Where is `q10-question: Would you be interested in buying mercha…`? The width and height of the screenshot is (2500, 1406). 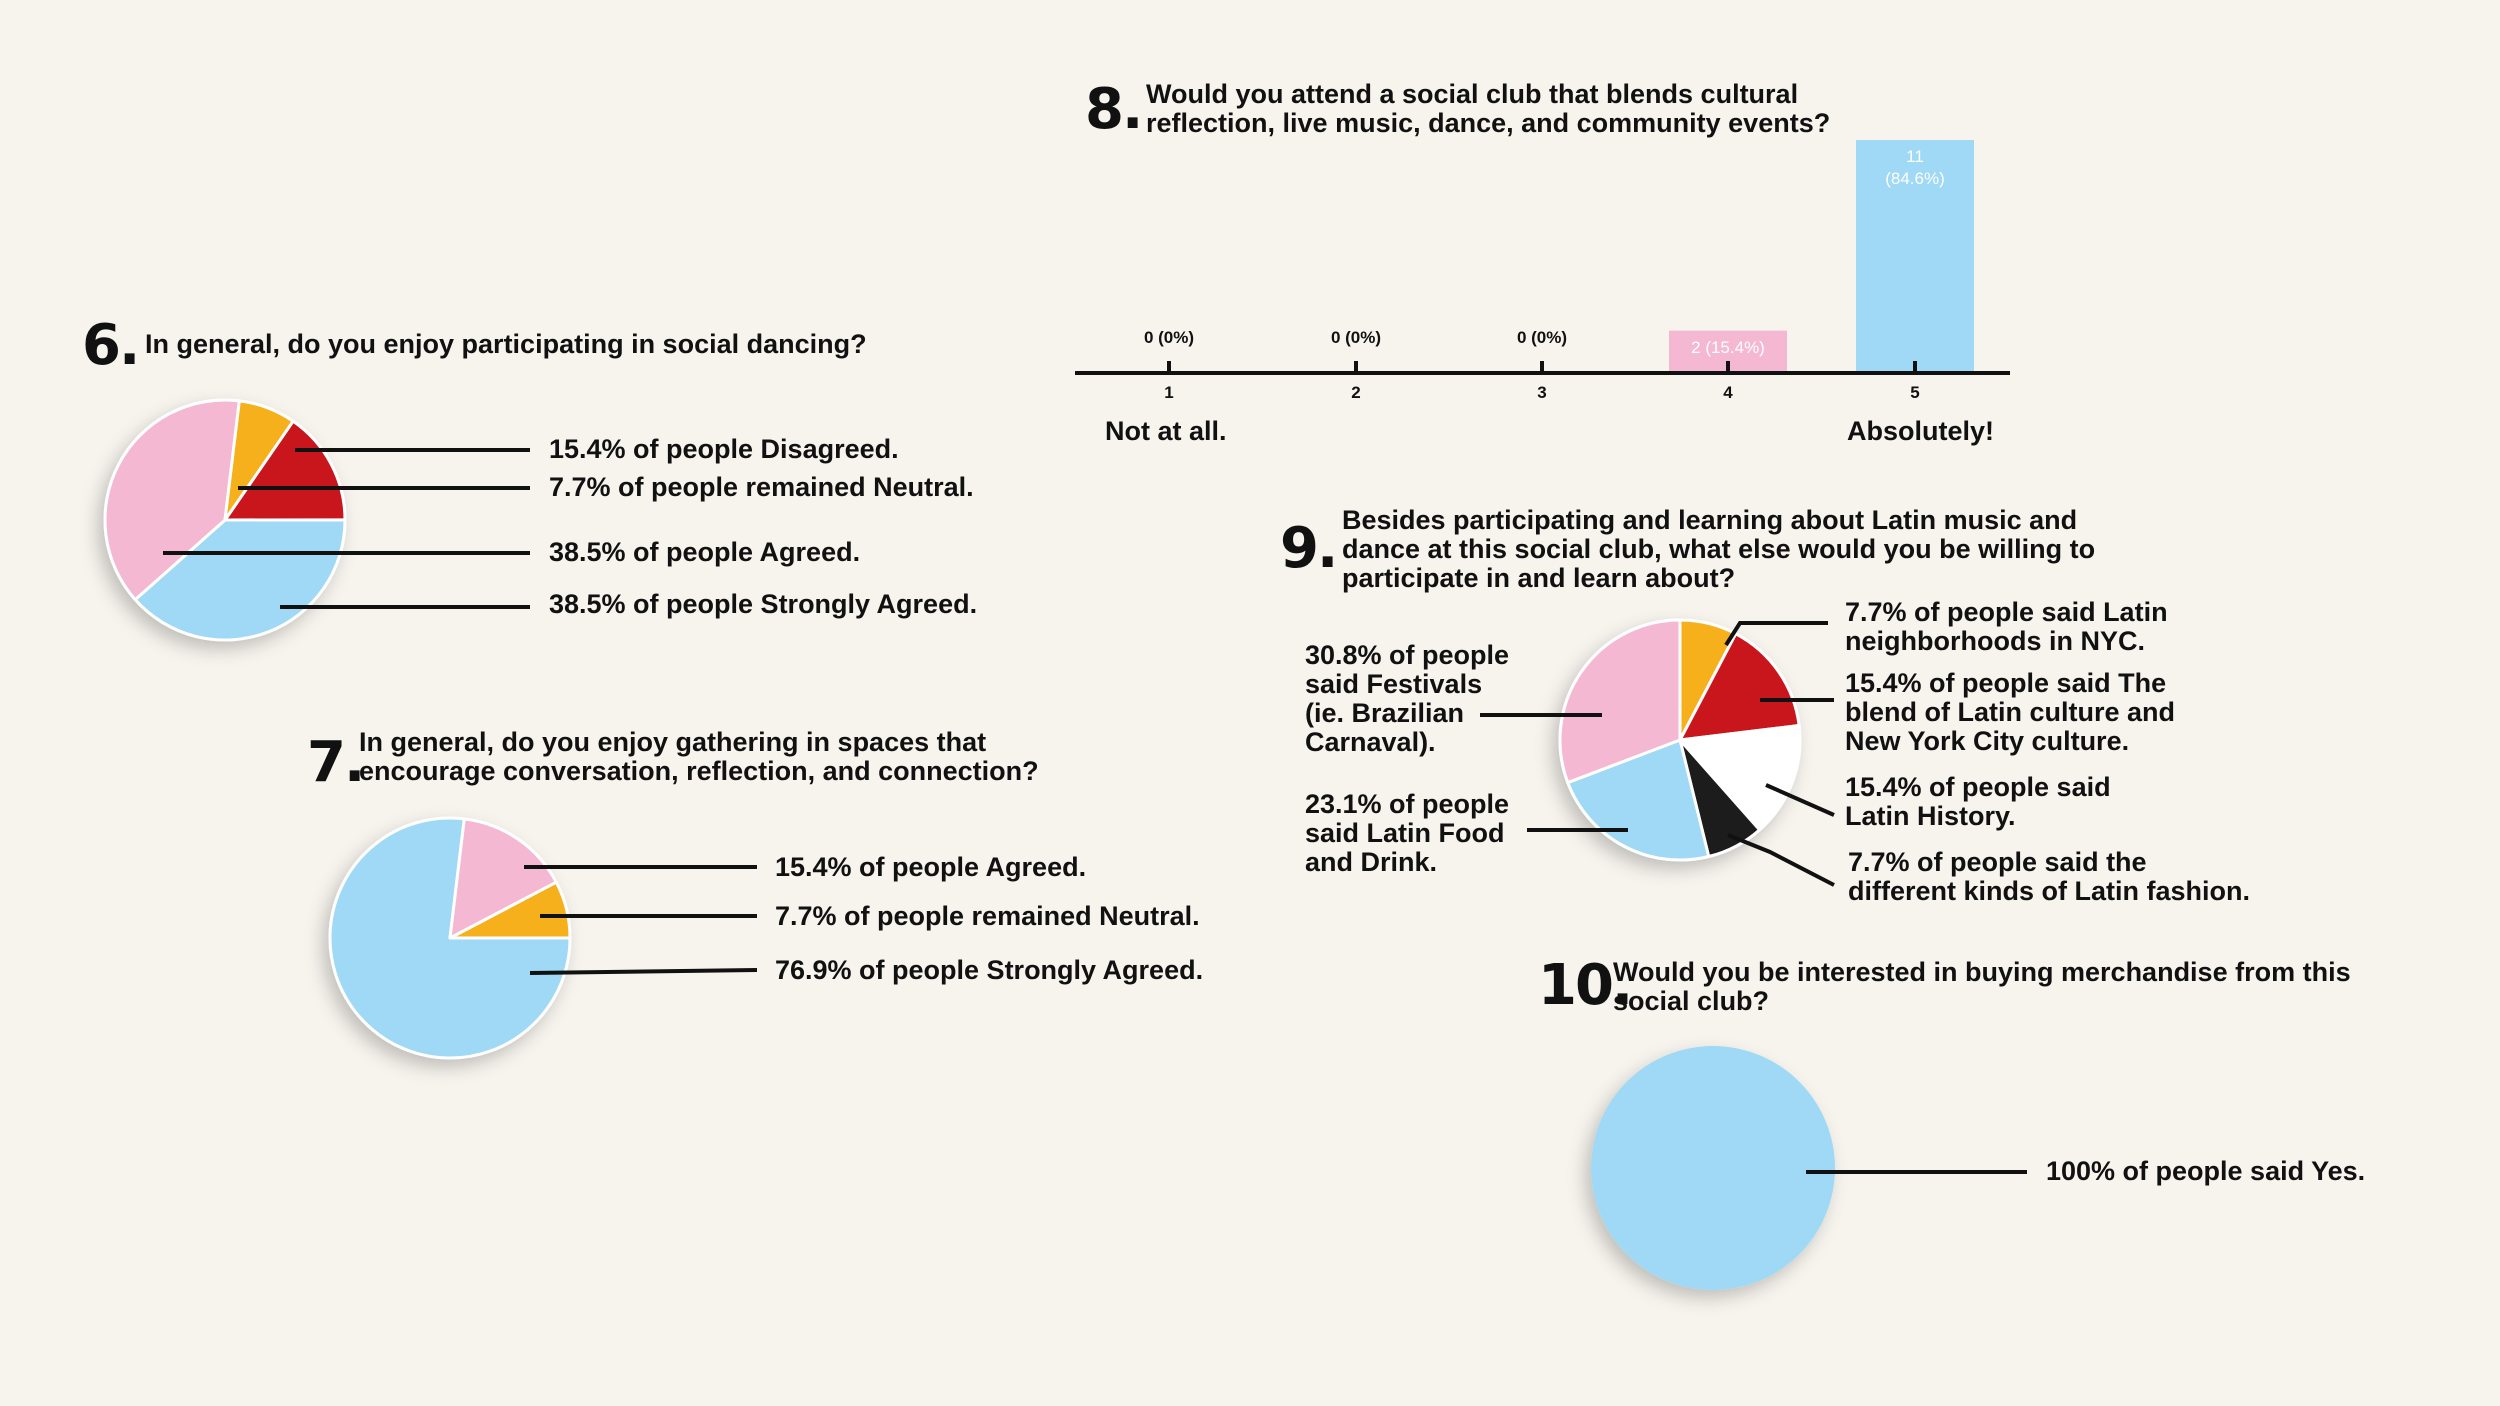
q10-question: Would you be interested in buying mercha… is located at coordinates (1982, 986).